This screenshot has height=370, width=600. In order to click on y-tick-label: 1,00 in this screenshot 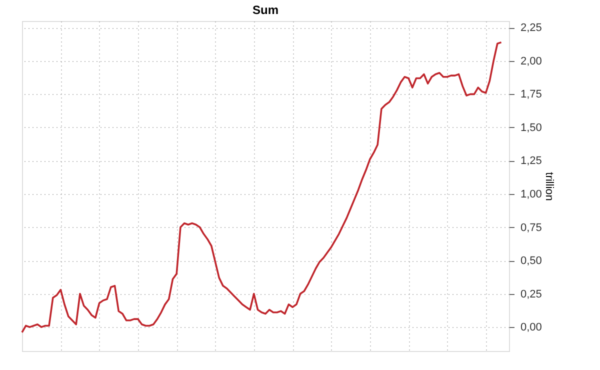, I will do `click(531, 194)`.